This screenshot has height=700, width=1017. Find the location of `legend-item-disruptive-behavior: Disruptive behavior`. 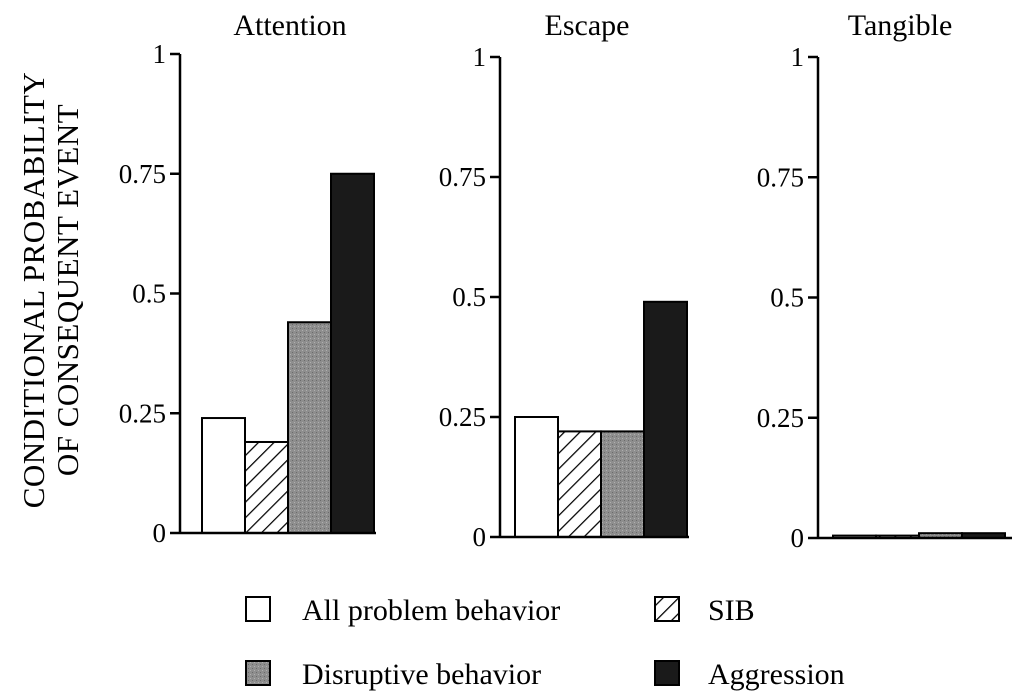

legend-item-disruptive-behavior: Disruptive behavior is located at coordinates (393, 674).